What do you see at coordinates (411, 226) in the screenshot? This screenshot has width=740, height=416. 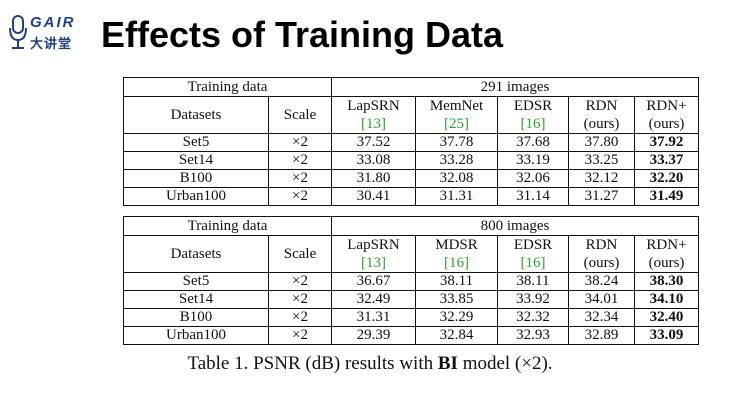 I see `header-row-training: Training data 800 images` at bounding box center [411, 226].